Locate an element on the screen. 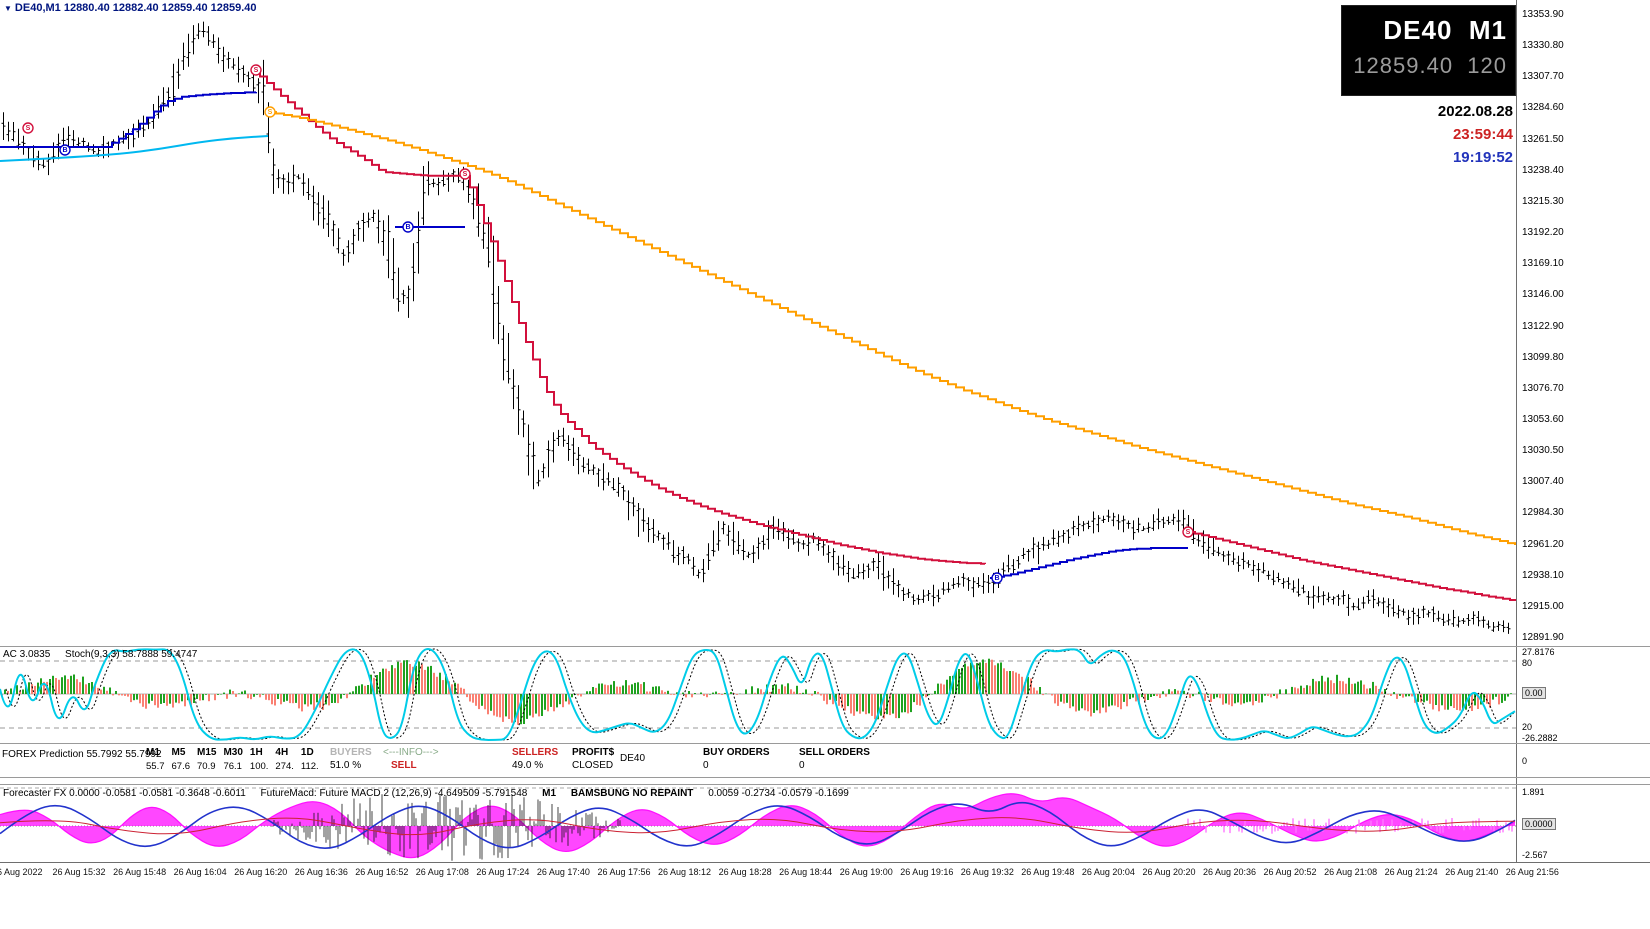 Image resolution: width=1650 pixels, height=929 pixels. sell-orders-label: SELL ORDERS is located at coordinates (834, 752).